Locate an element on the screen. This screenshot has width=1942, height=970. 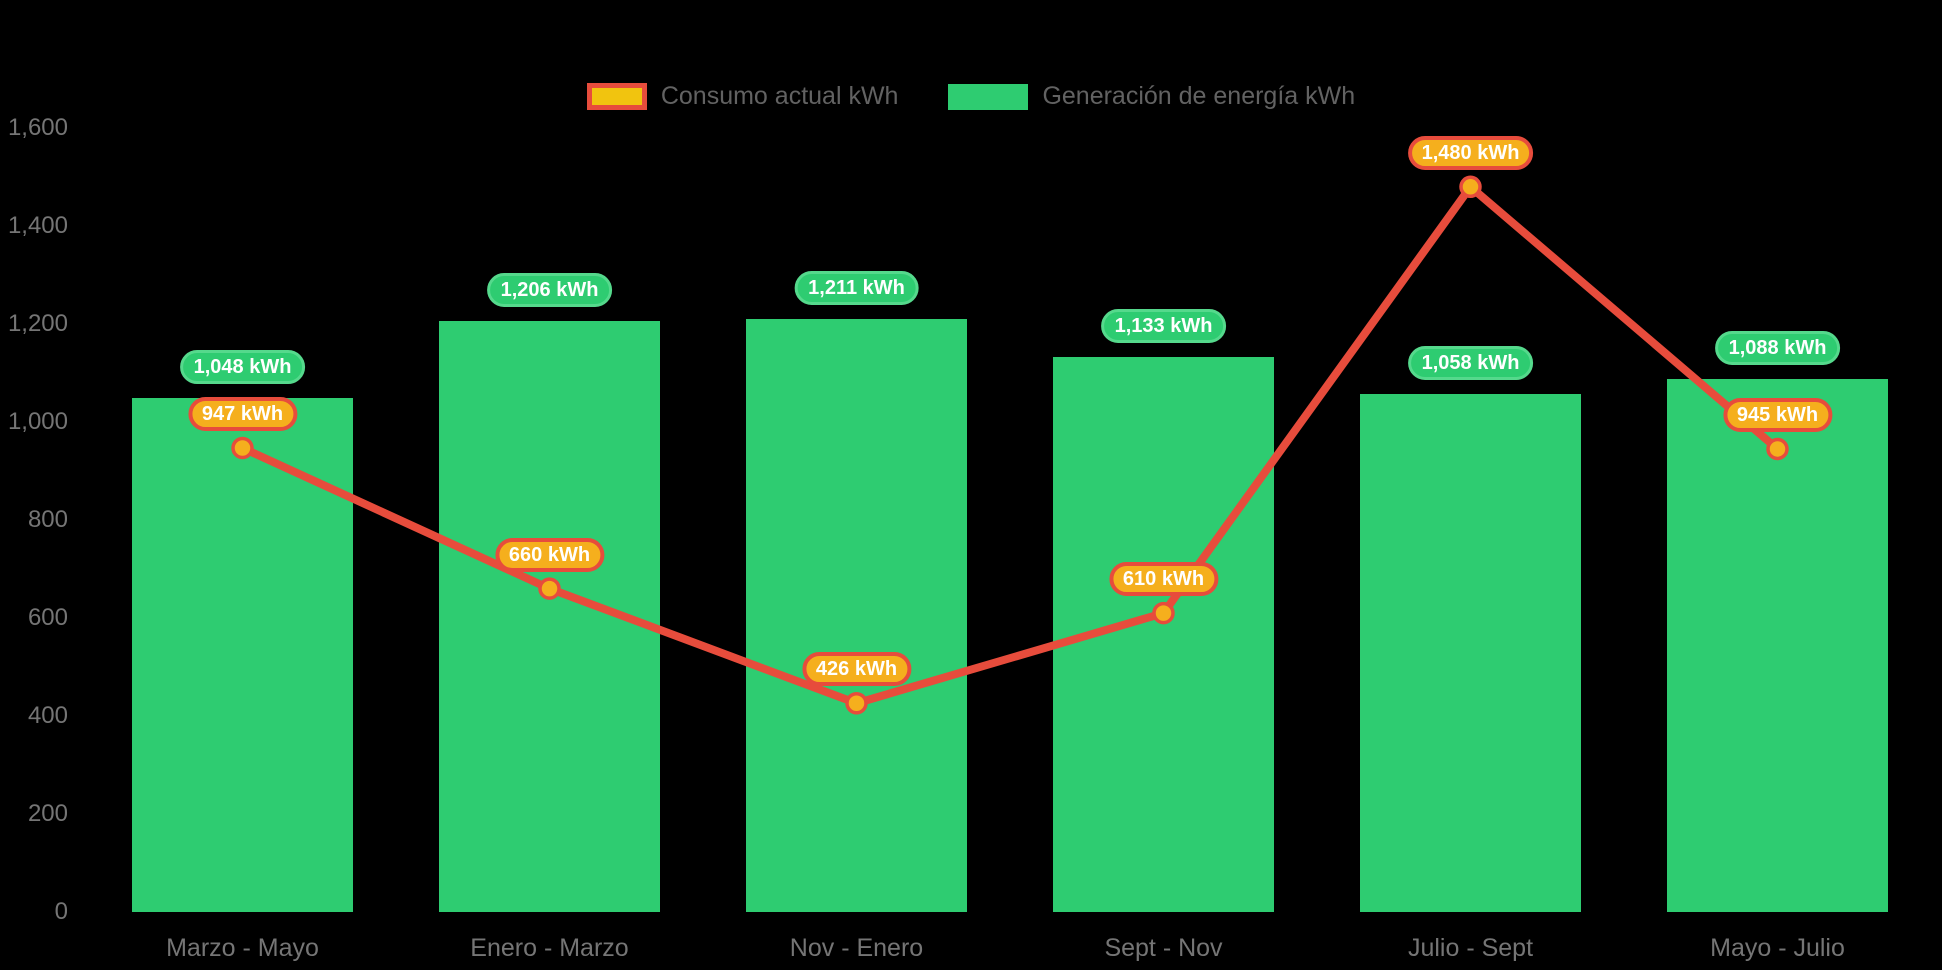
y-axis-tick-label: 1,400 is located at coordinates (37, 225).